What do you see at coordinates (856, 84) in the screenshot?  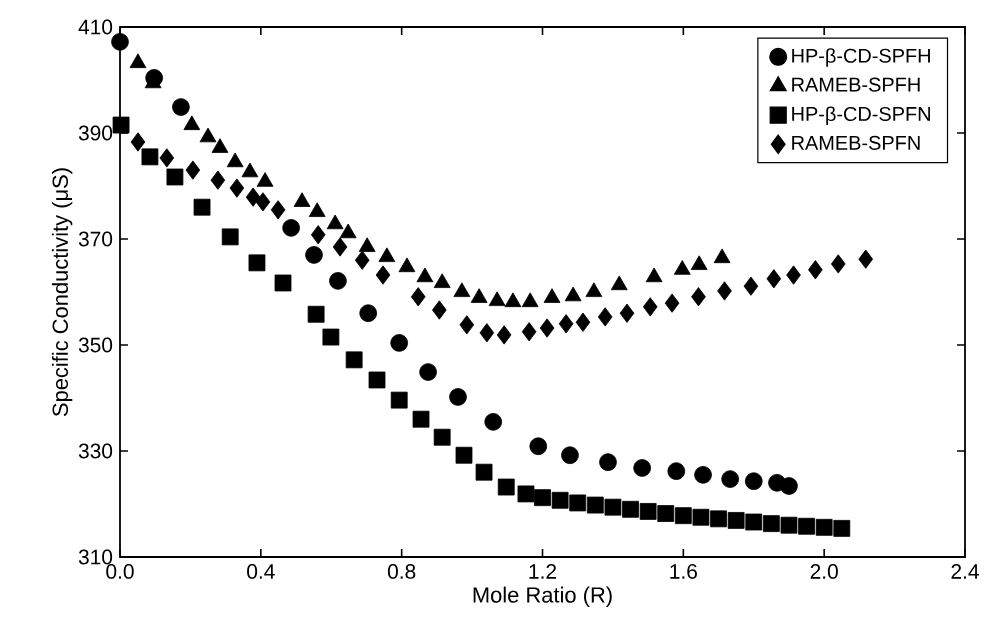 I see `legend-label: RAMEB-SPFH` at bounding box center [856, 84].